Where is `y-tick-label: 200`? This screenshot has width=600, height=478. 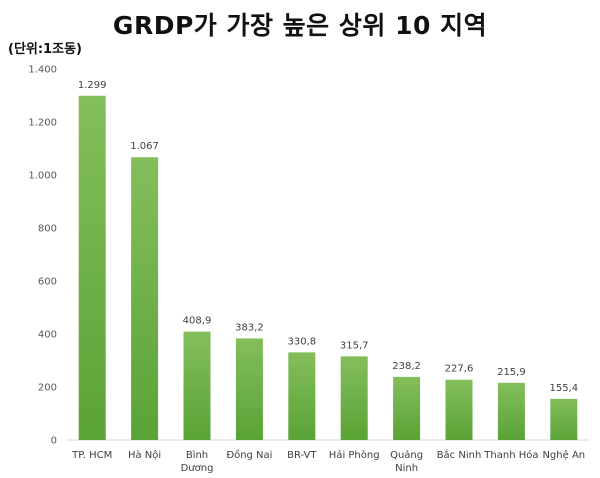 y-tick-label: 200 is located at coordinates (47, 388).